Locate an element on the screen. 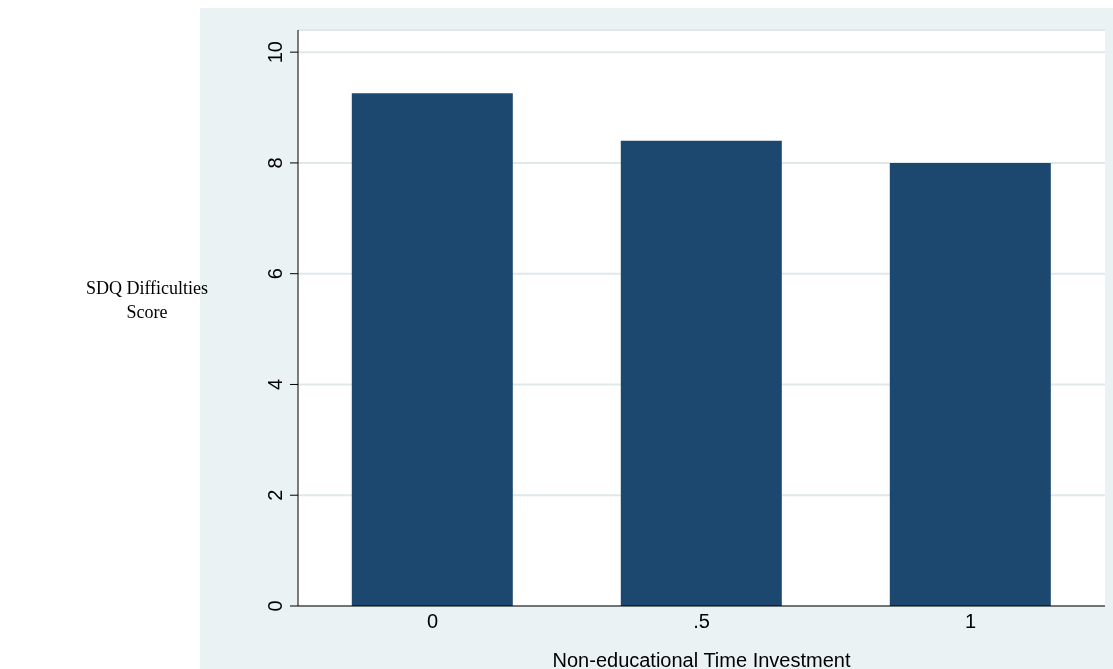  y-tick-label: 0 is located at coordinates (275, 606).